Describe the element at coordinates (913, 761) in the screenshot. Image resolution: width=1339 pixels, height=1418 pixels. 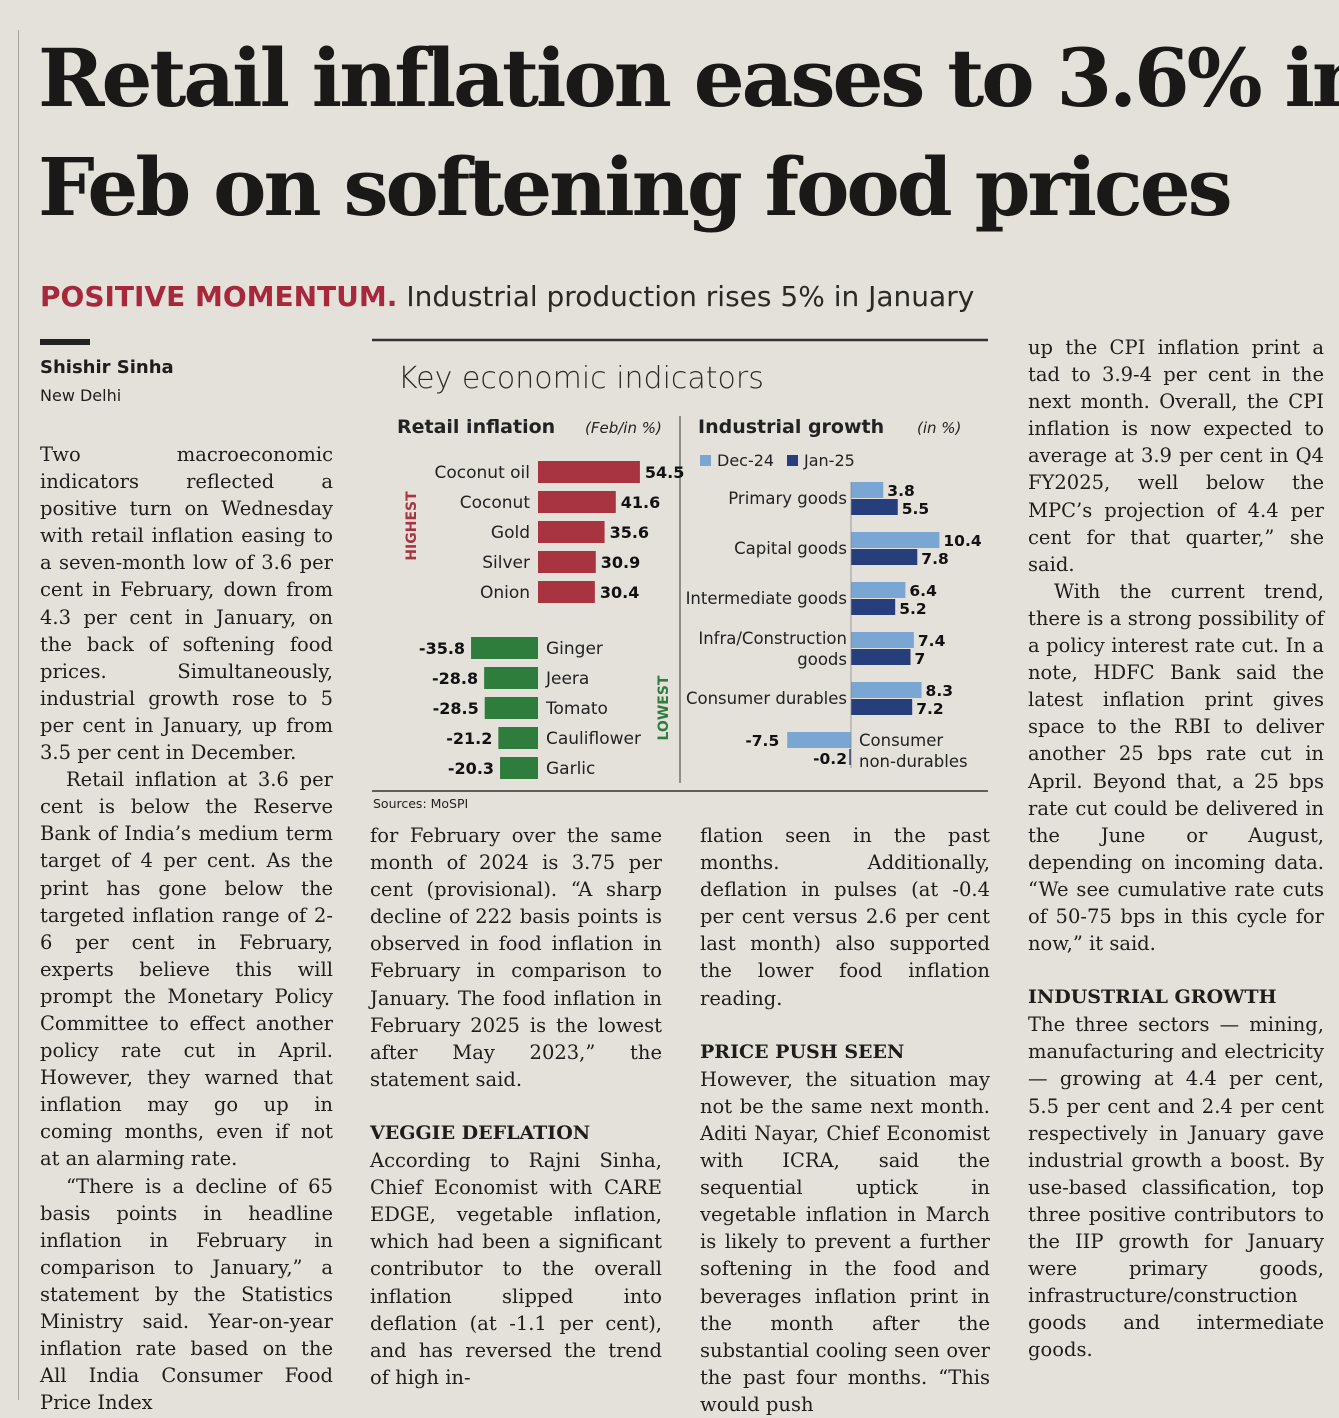
I see `category-label: non-durables` at that location.